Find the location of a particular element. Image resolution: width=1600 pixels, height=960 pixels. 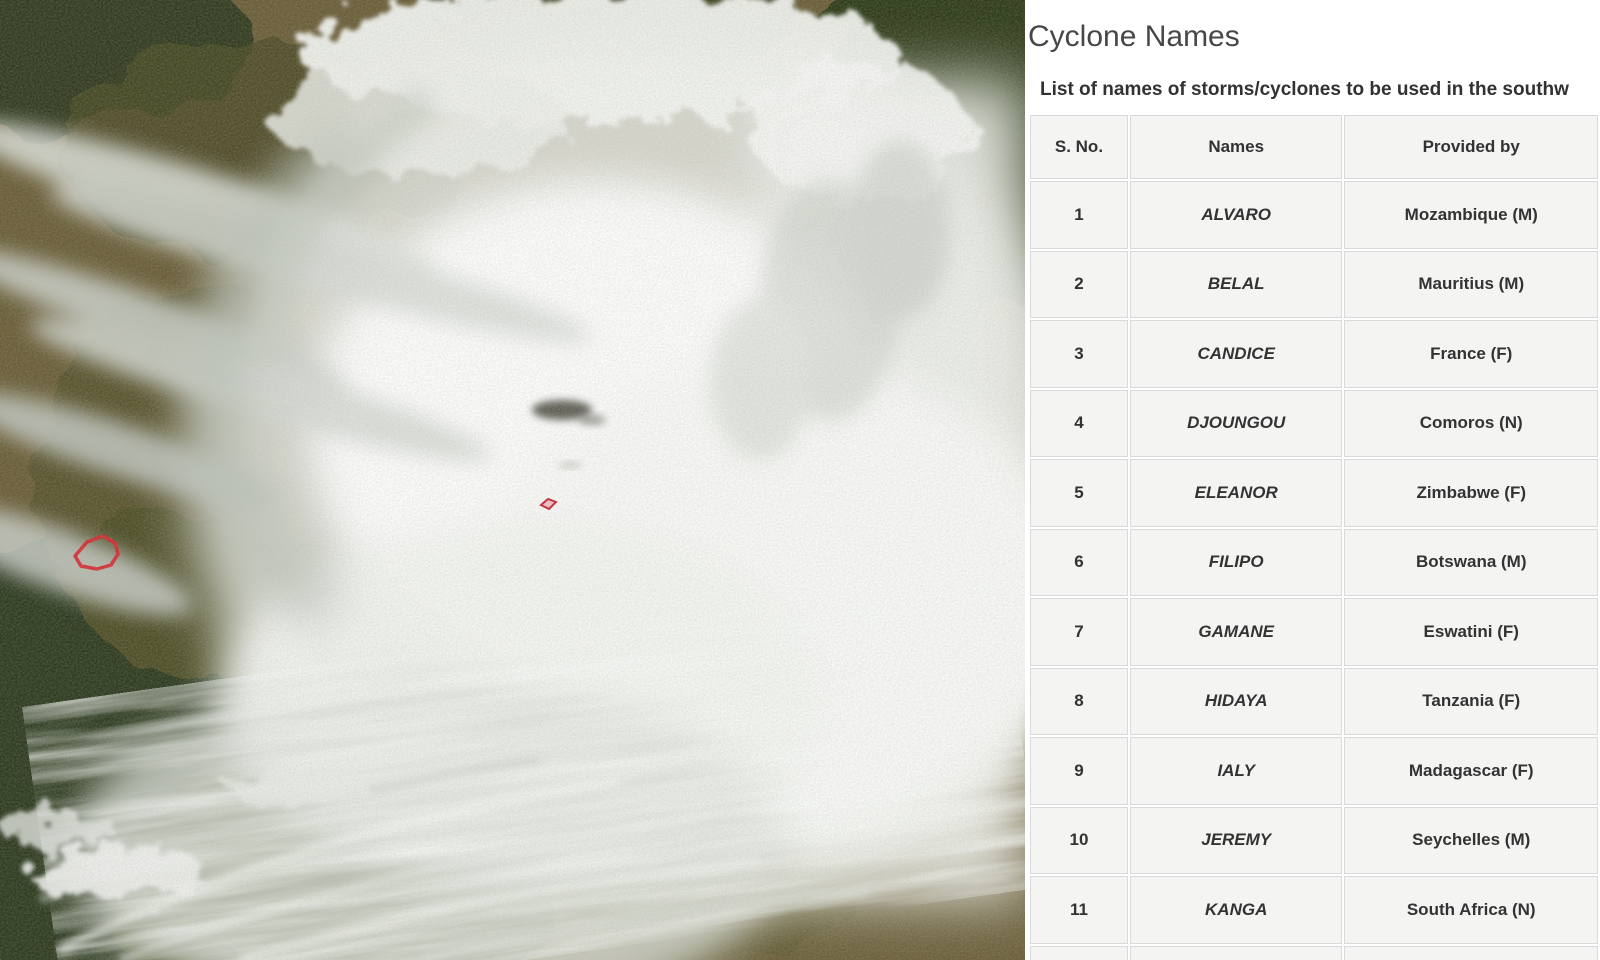

cell-name: FILIPO is located at coordinates (1236, 562).